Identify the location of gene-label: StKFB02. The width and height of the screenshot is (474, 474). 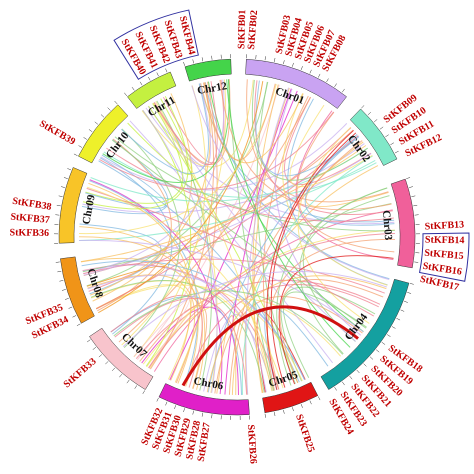
(253, 30).